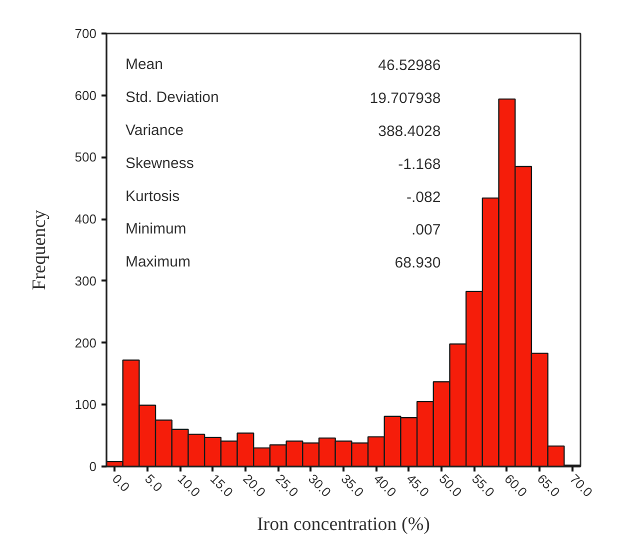 The height and width of the screenshot is (558, 629). What do you see at coordinates (254, 485) in the screenshot?
I see `x-tick-label: 20.0` at bounding box center [254, 485].